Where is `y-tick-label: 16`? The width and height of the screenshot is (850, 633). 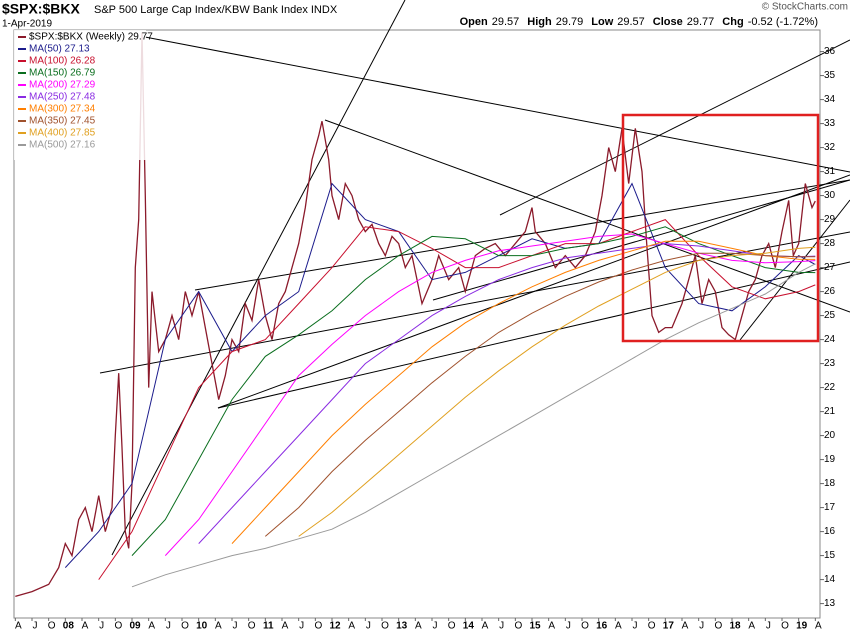 y-tick-label: 16 is located at coordinates (830, 531).